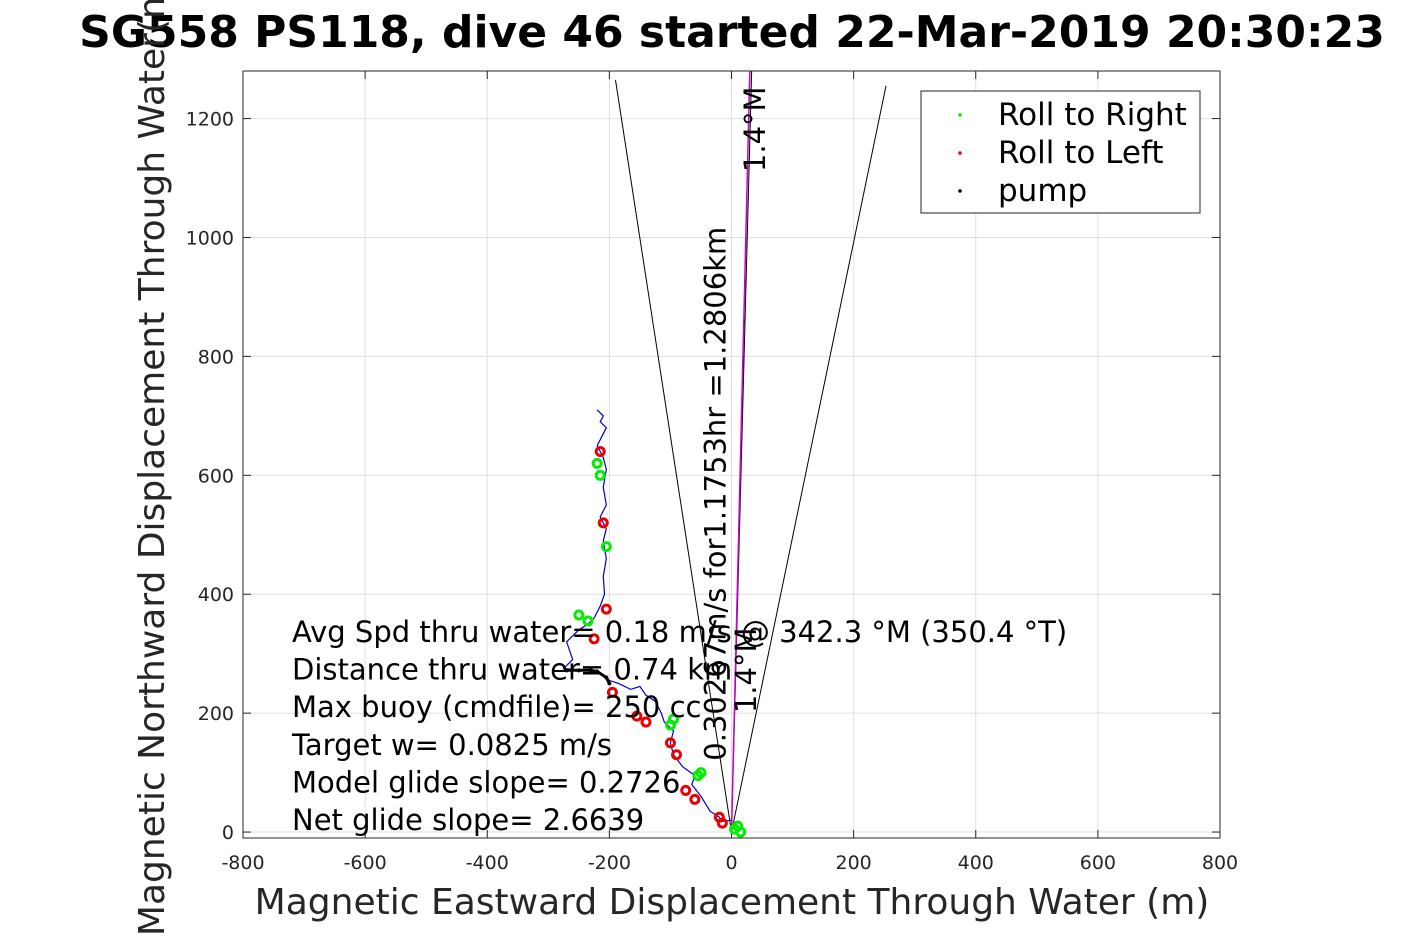  What do you see at coordinates (210, 120) in the screenshot?
I see `y-tick-label: 1200` at bounding box center [210, 120].